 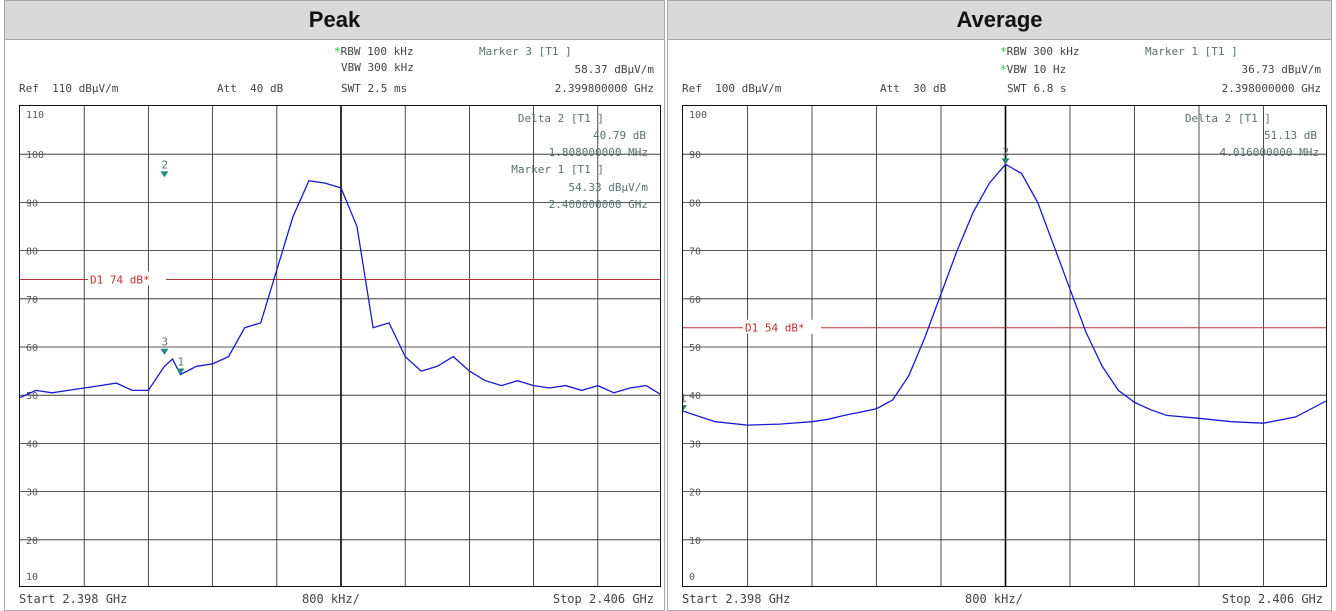 I want to click on marker2-title: Marker 1 [T1 ], so click(x=557, y=169).